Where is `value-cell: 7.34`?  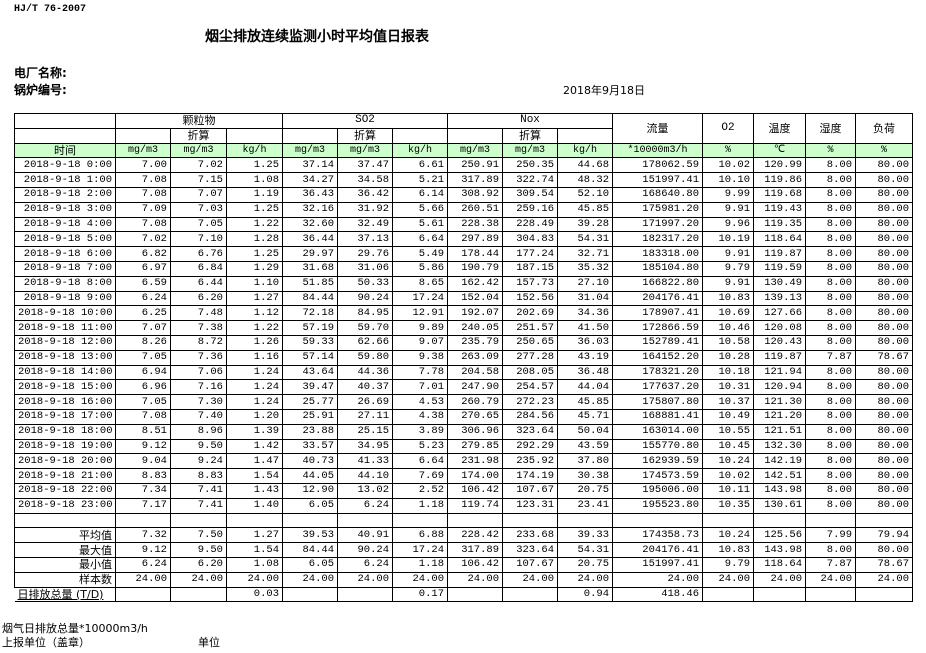 value-cell: 7.34 is located at coordinates (143, 490).